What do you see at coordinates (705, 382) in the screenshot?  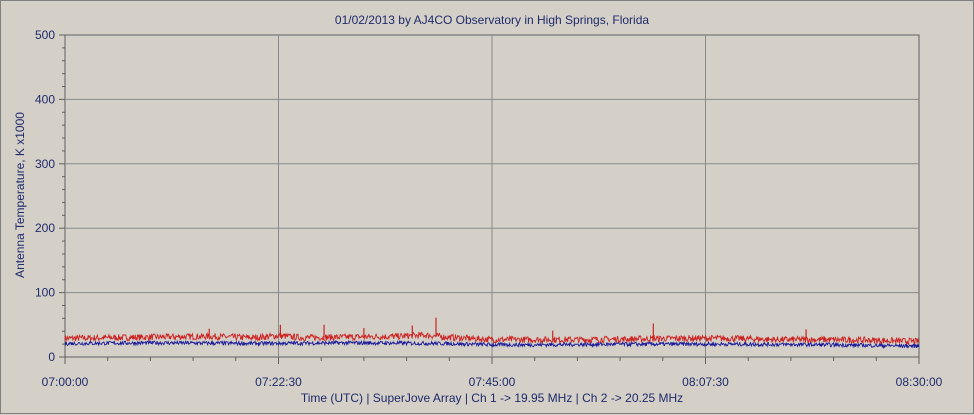 I see `x-tick-label: 08:07:30` at bounding box center [705, 382].